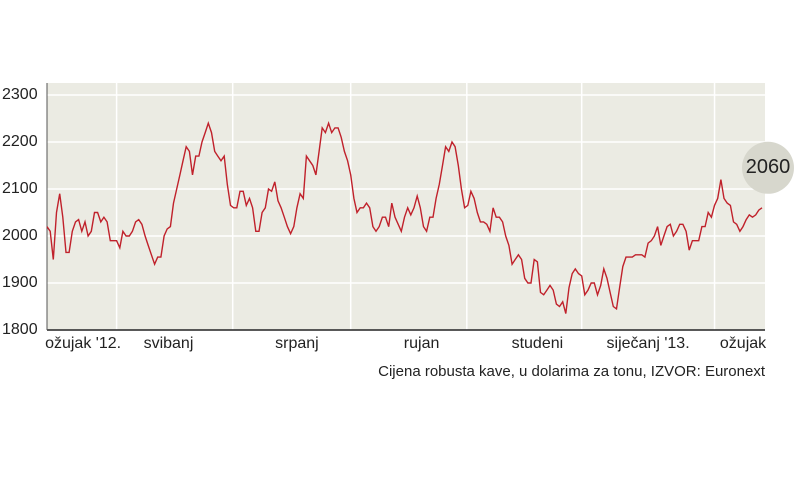  I want to click on y-tick-label: 2000, so click(20, 235).